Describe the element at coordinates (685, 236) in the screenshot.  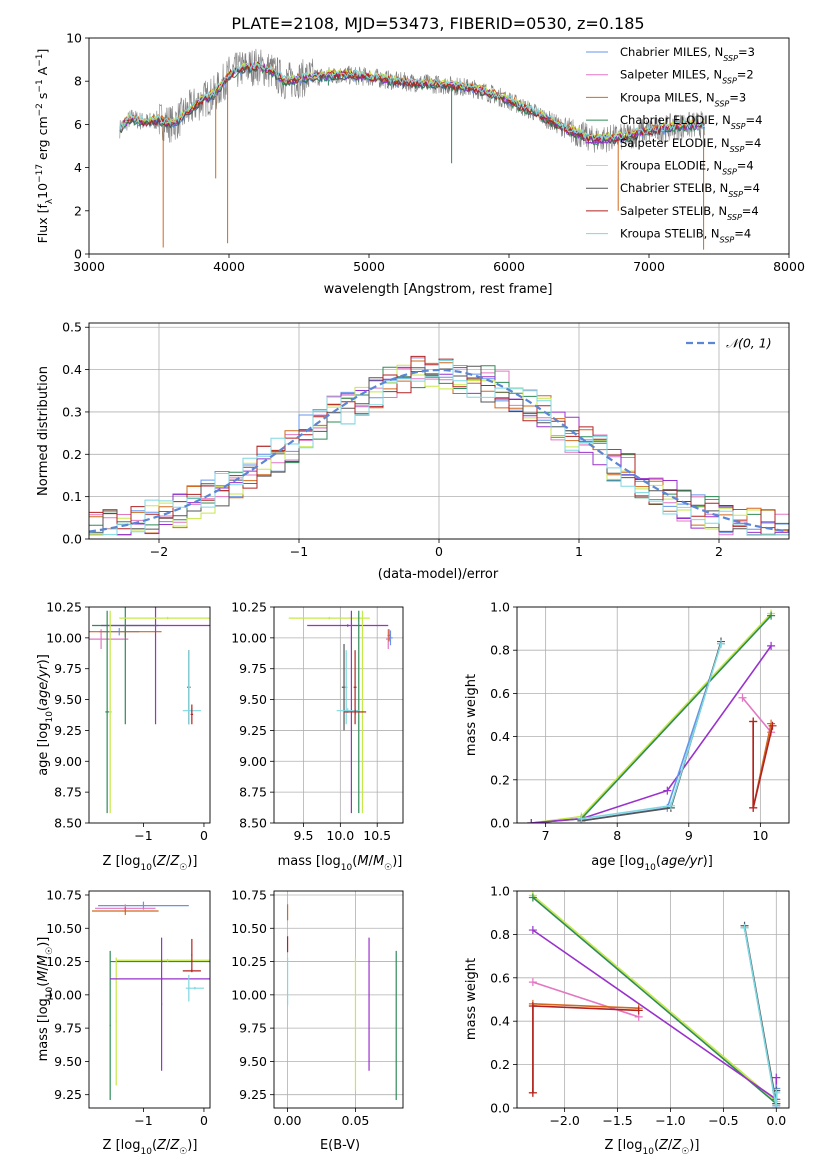
I see `legend-label: Kroupa STELIB, NSSP=4` at that location.